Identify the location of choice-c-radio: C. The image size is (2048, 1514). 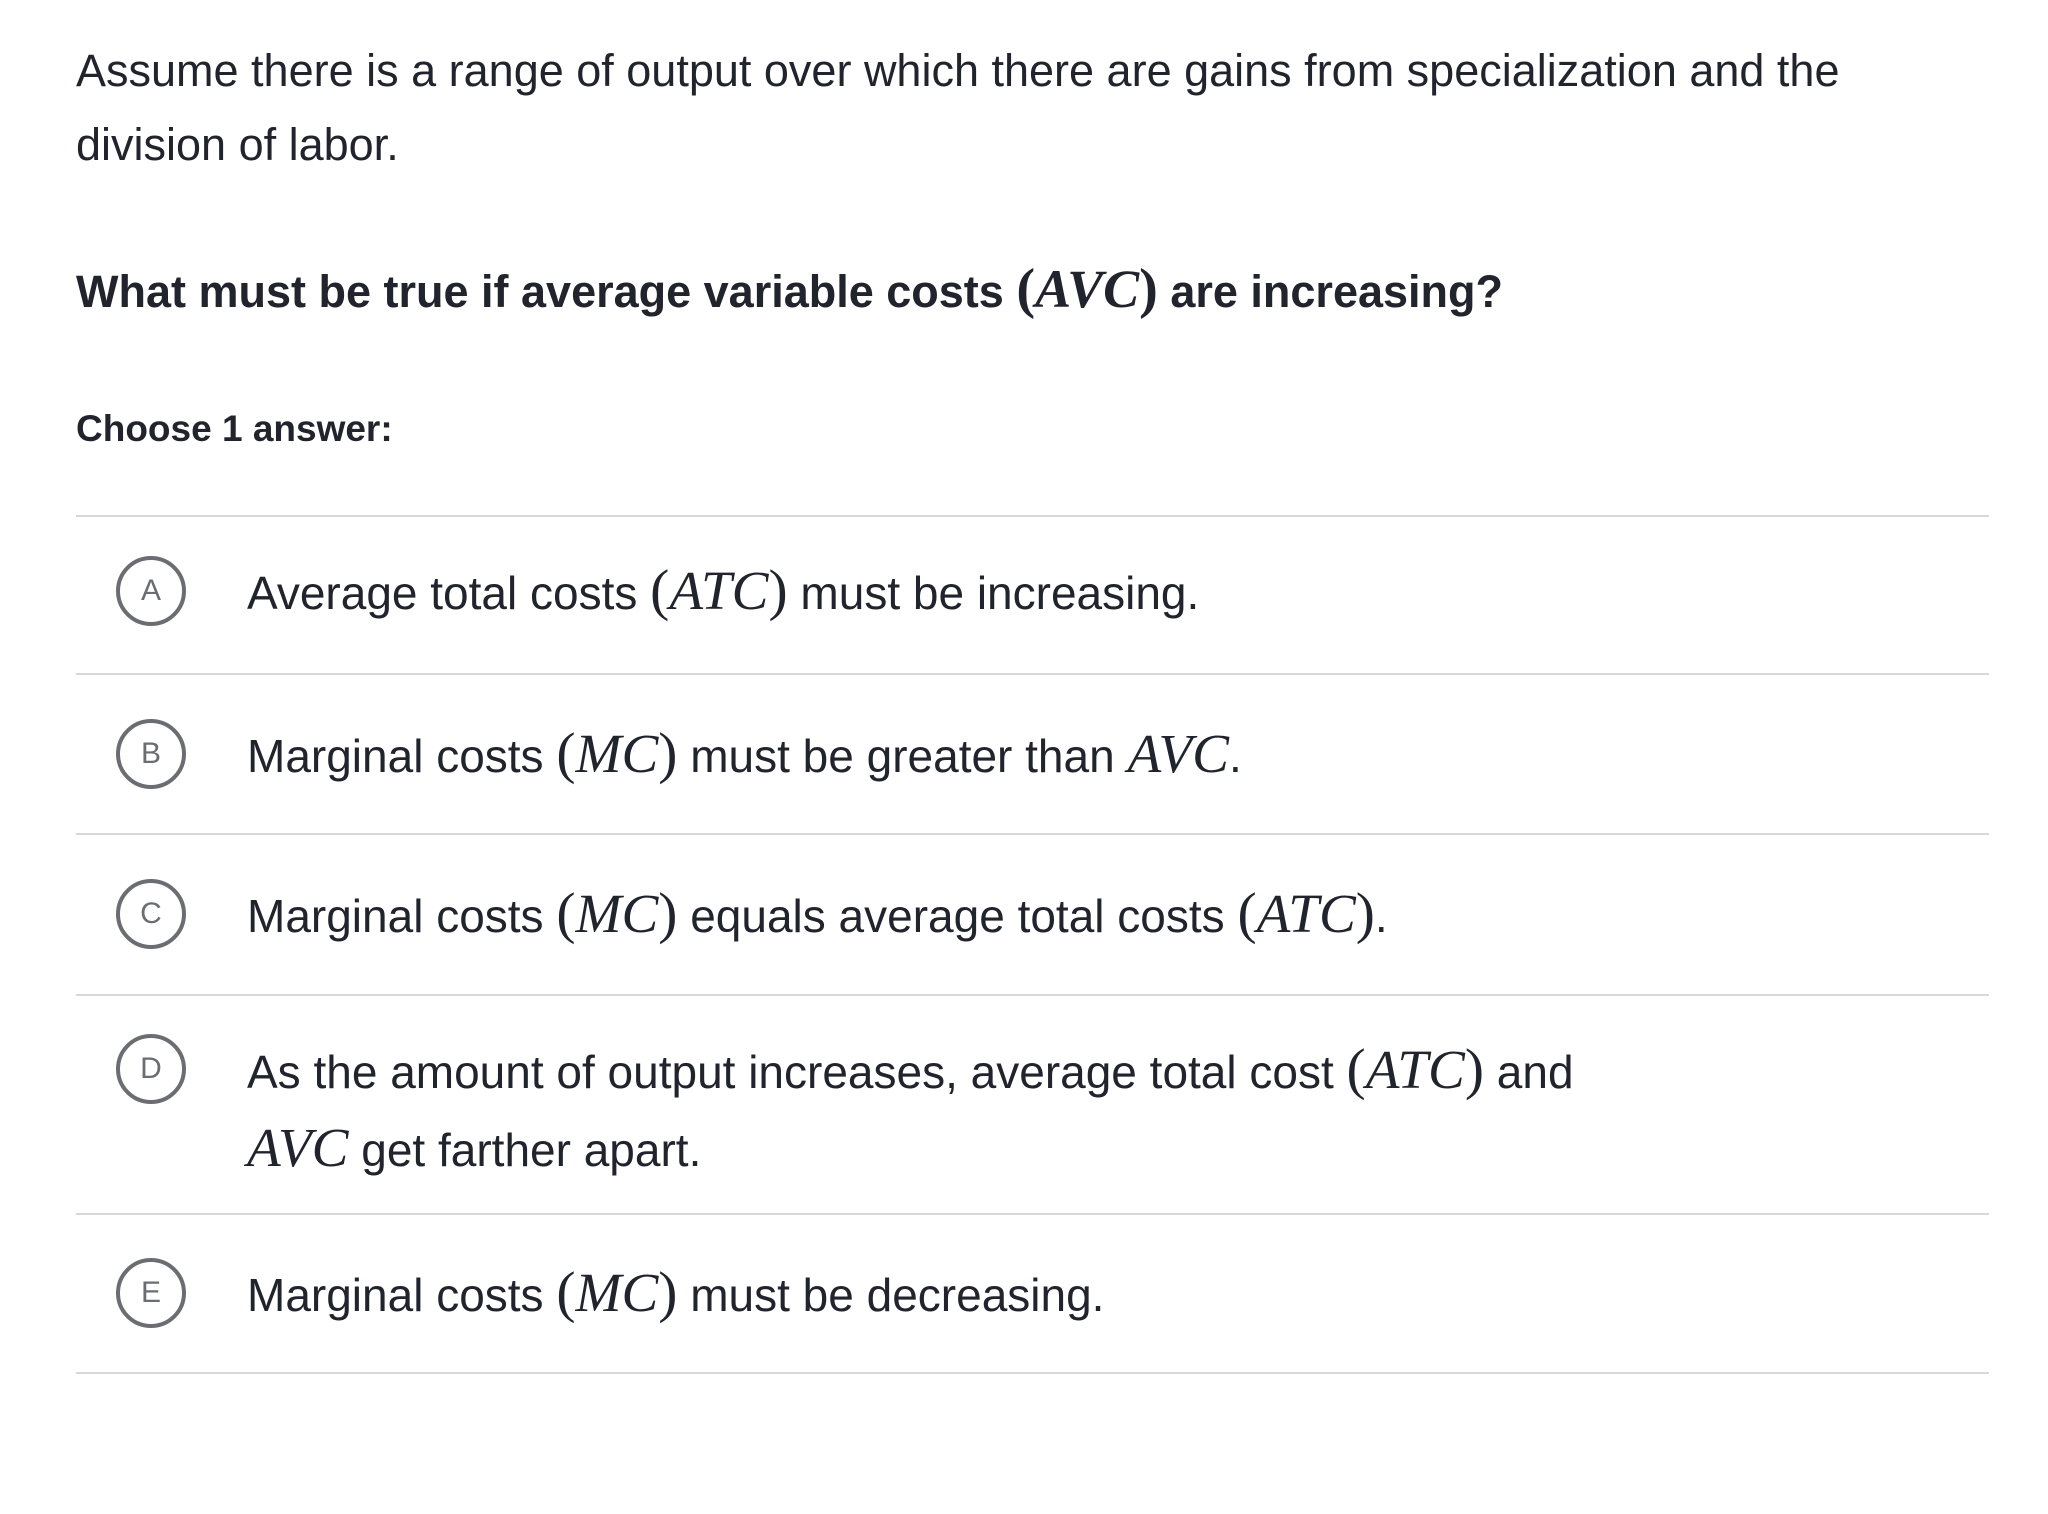
(151, 914).